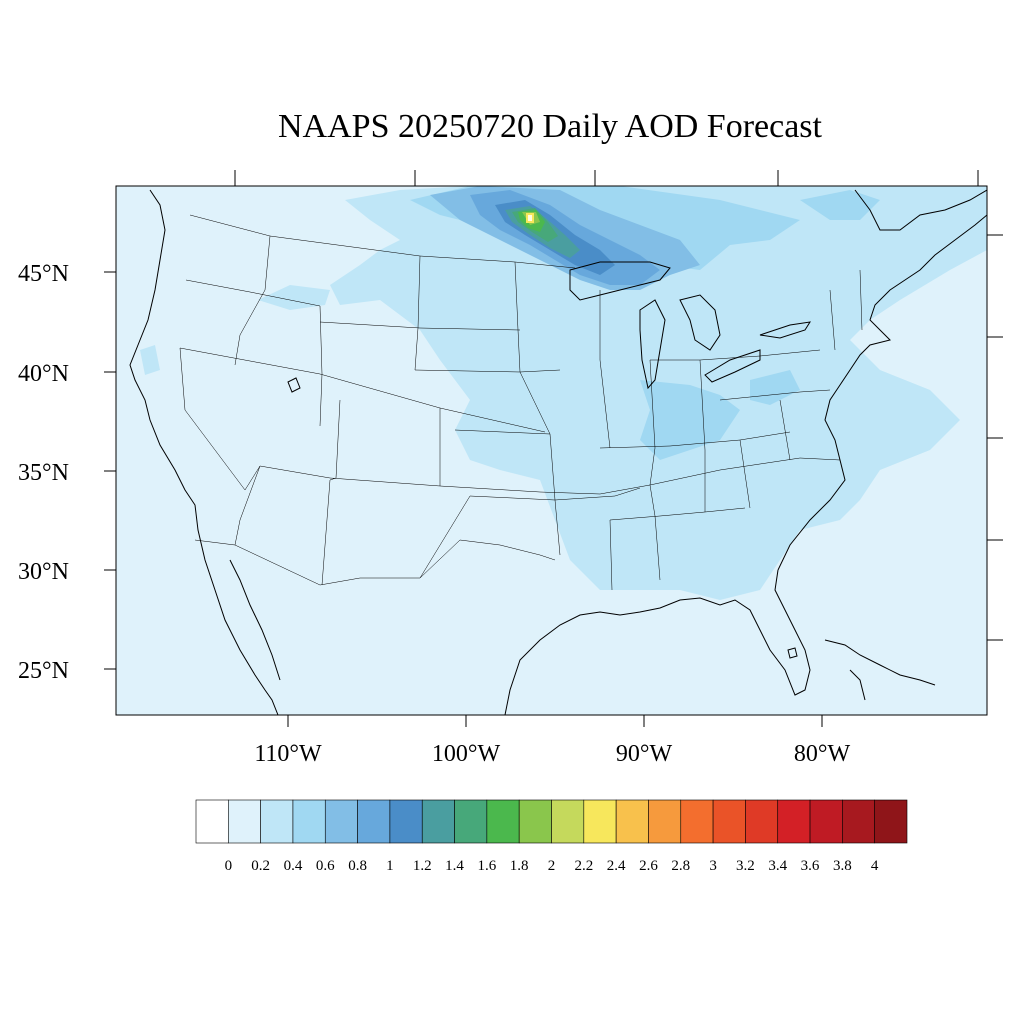 The height and width of the screenshot is (1024, 1024). I want to click on colorbar-level-label: 4, so click(875, 866).